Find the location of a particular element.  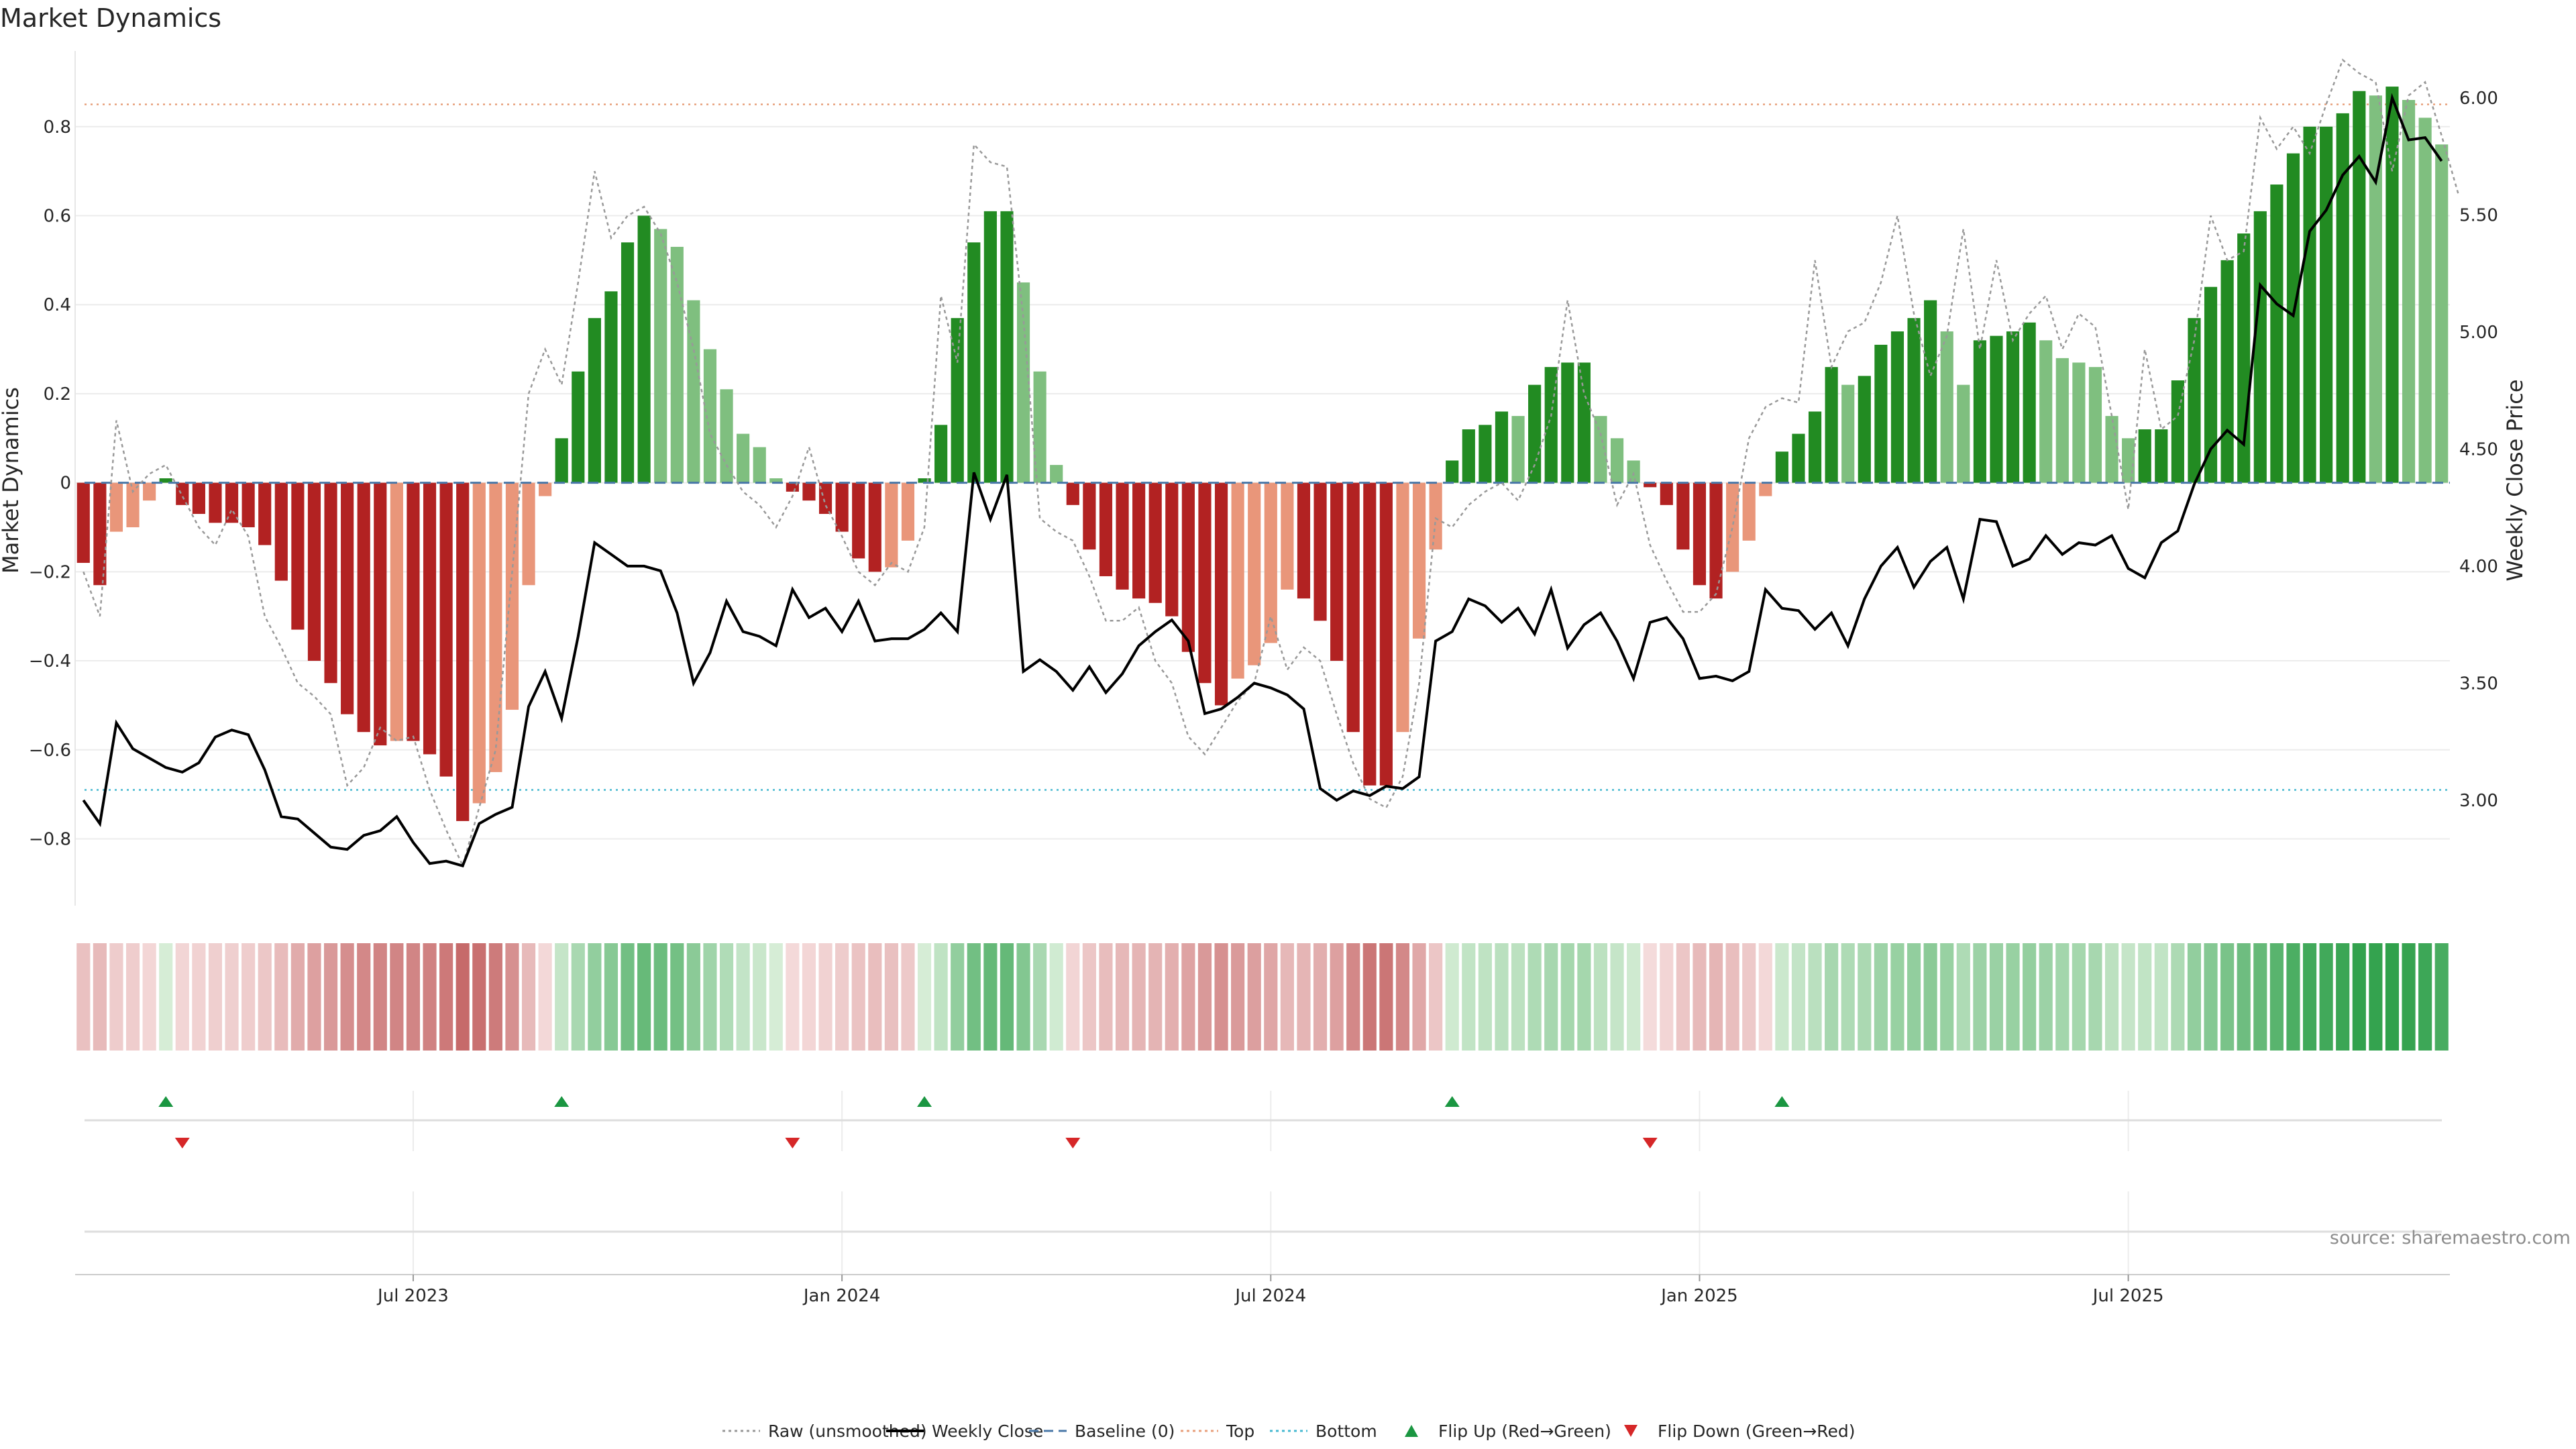

left-tick-label: 0.8 is located at coordinates (57, 127).